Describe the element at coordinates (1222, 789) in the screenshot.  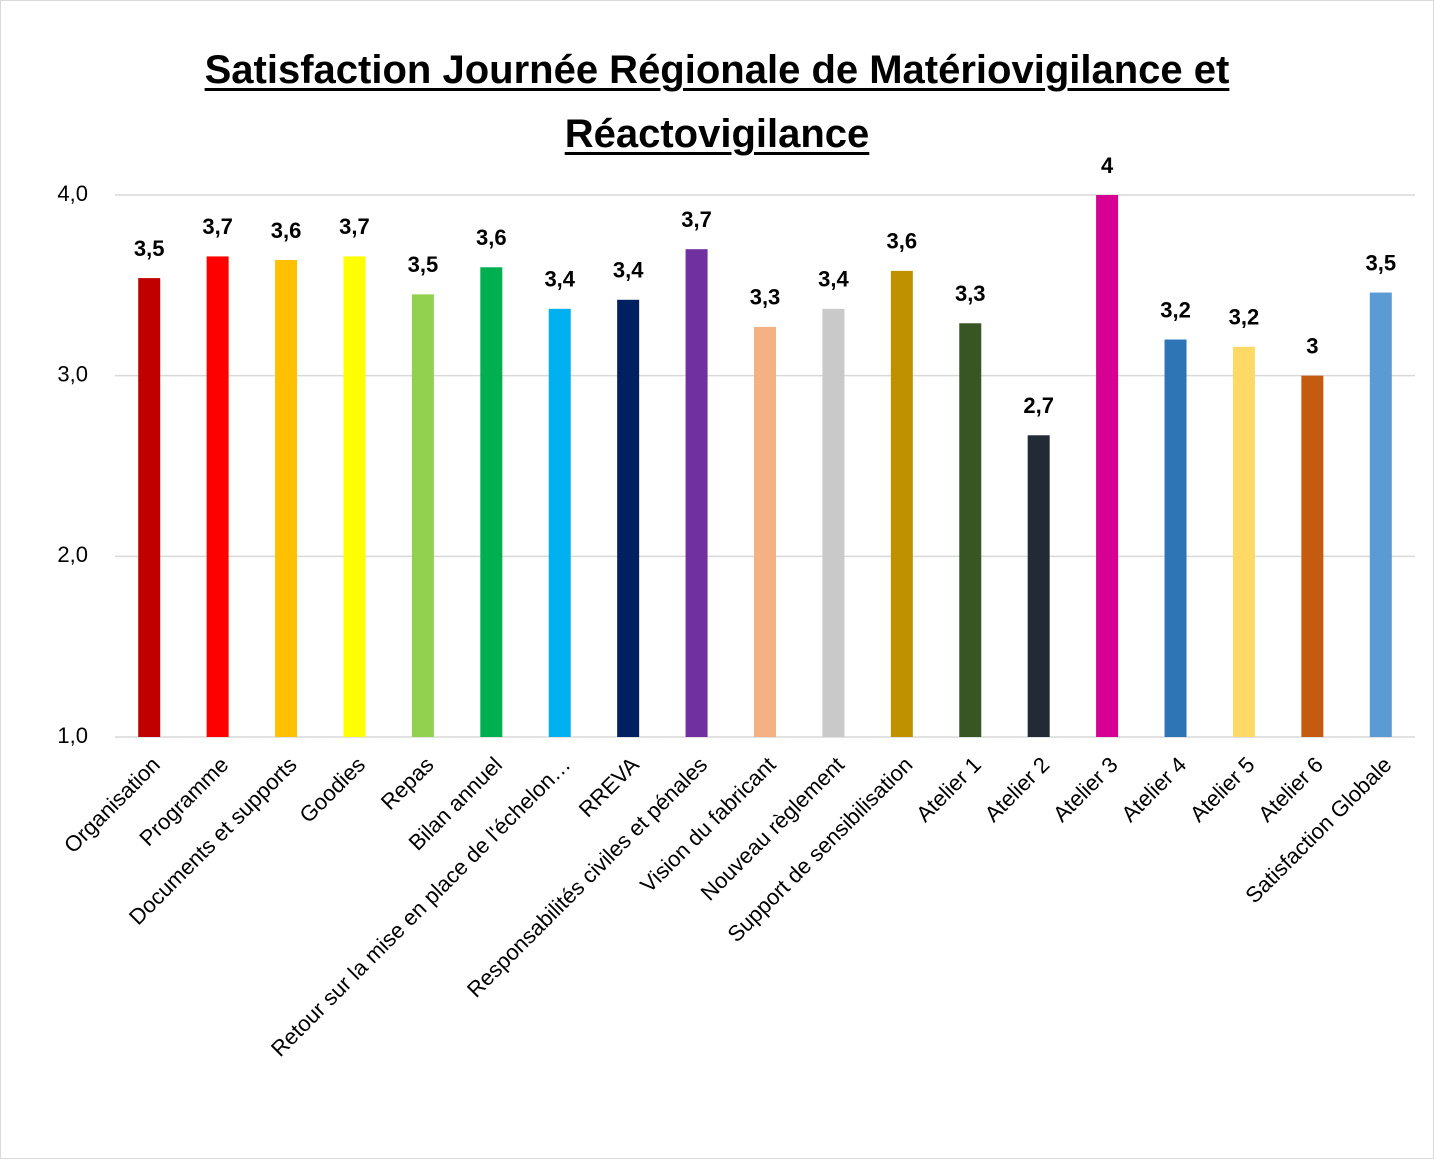
I see `x-tick-label: Atelier 5` at that location.